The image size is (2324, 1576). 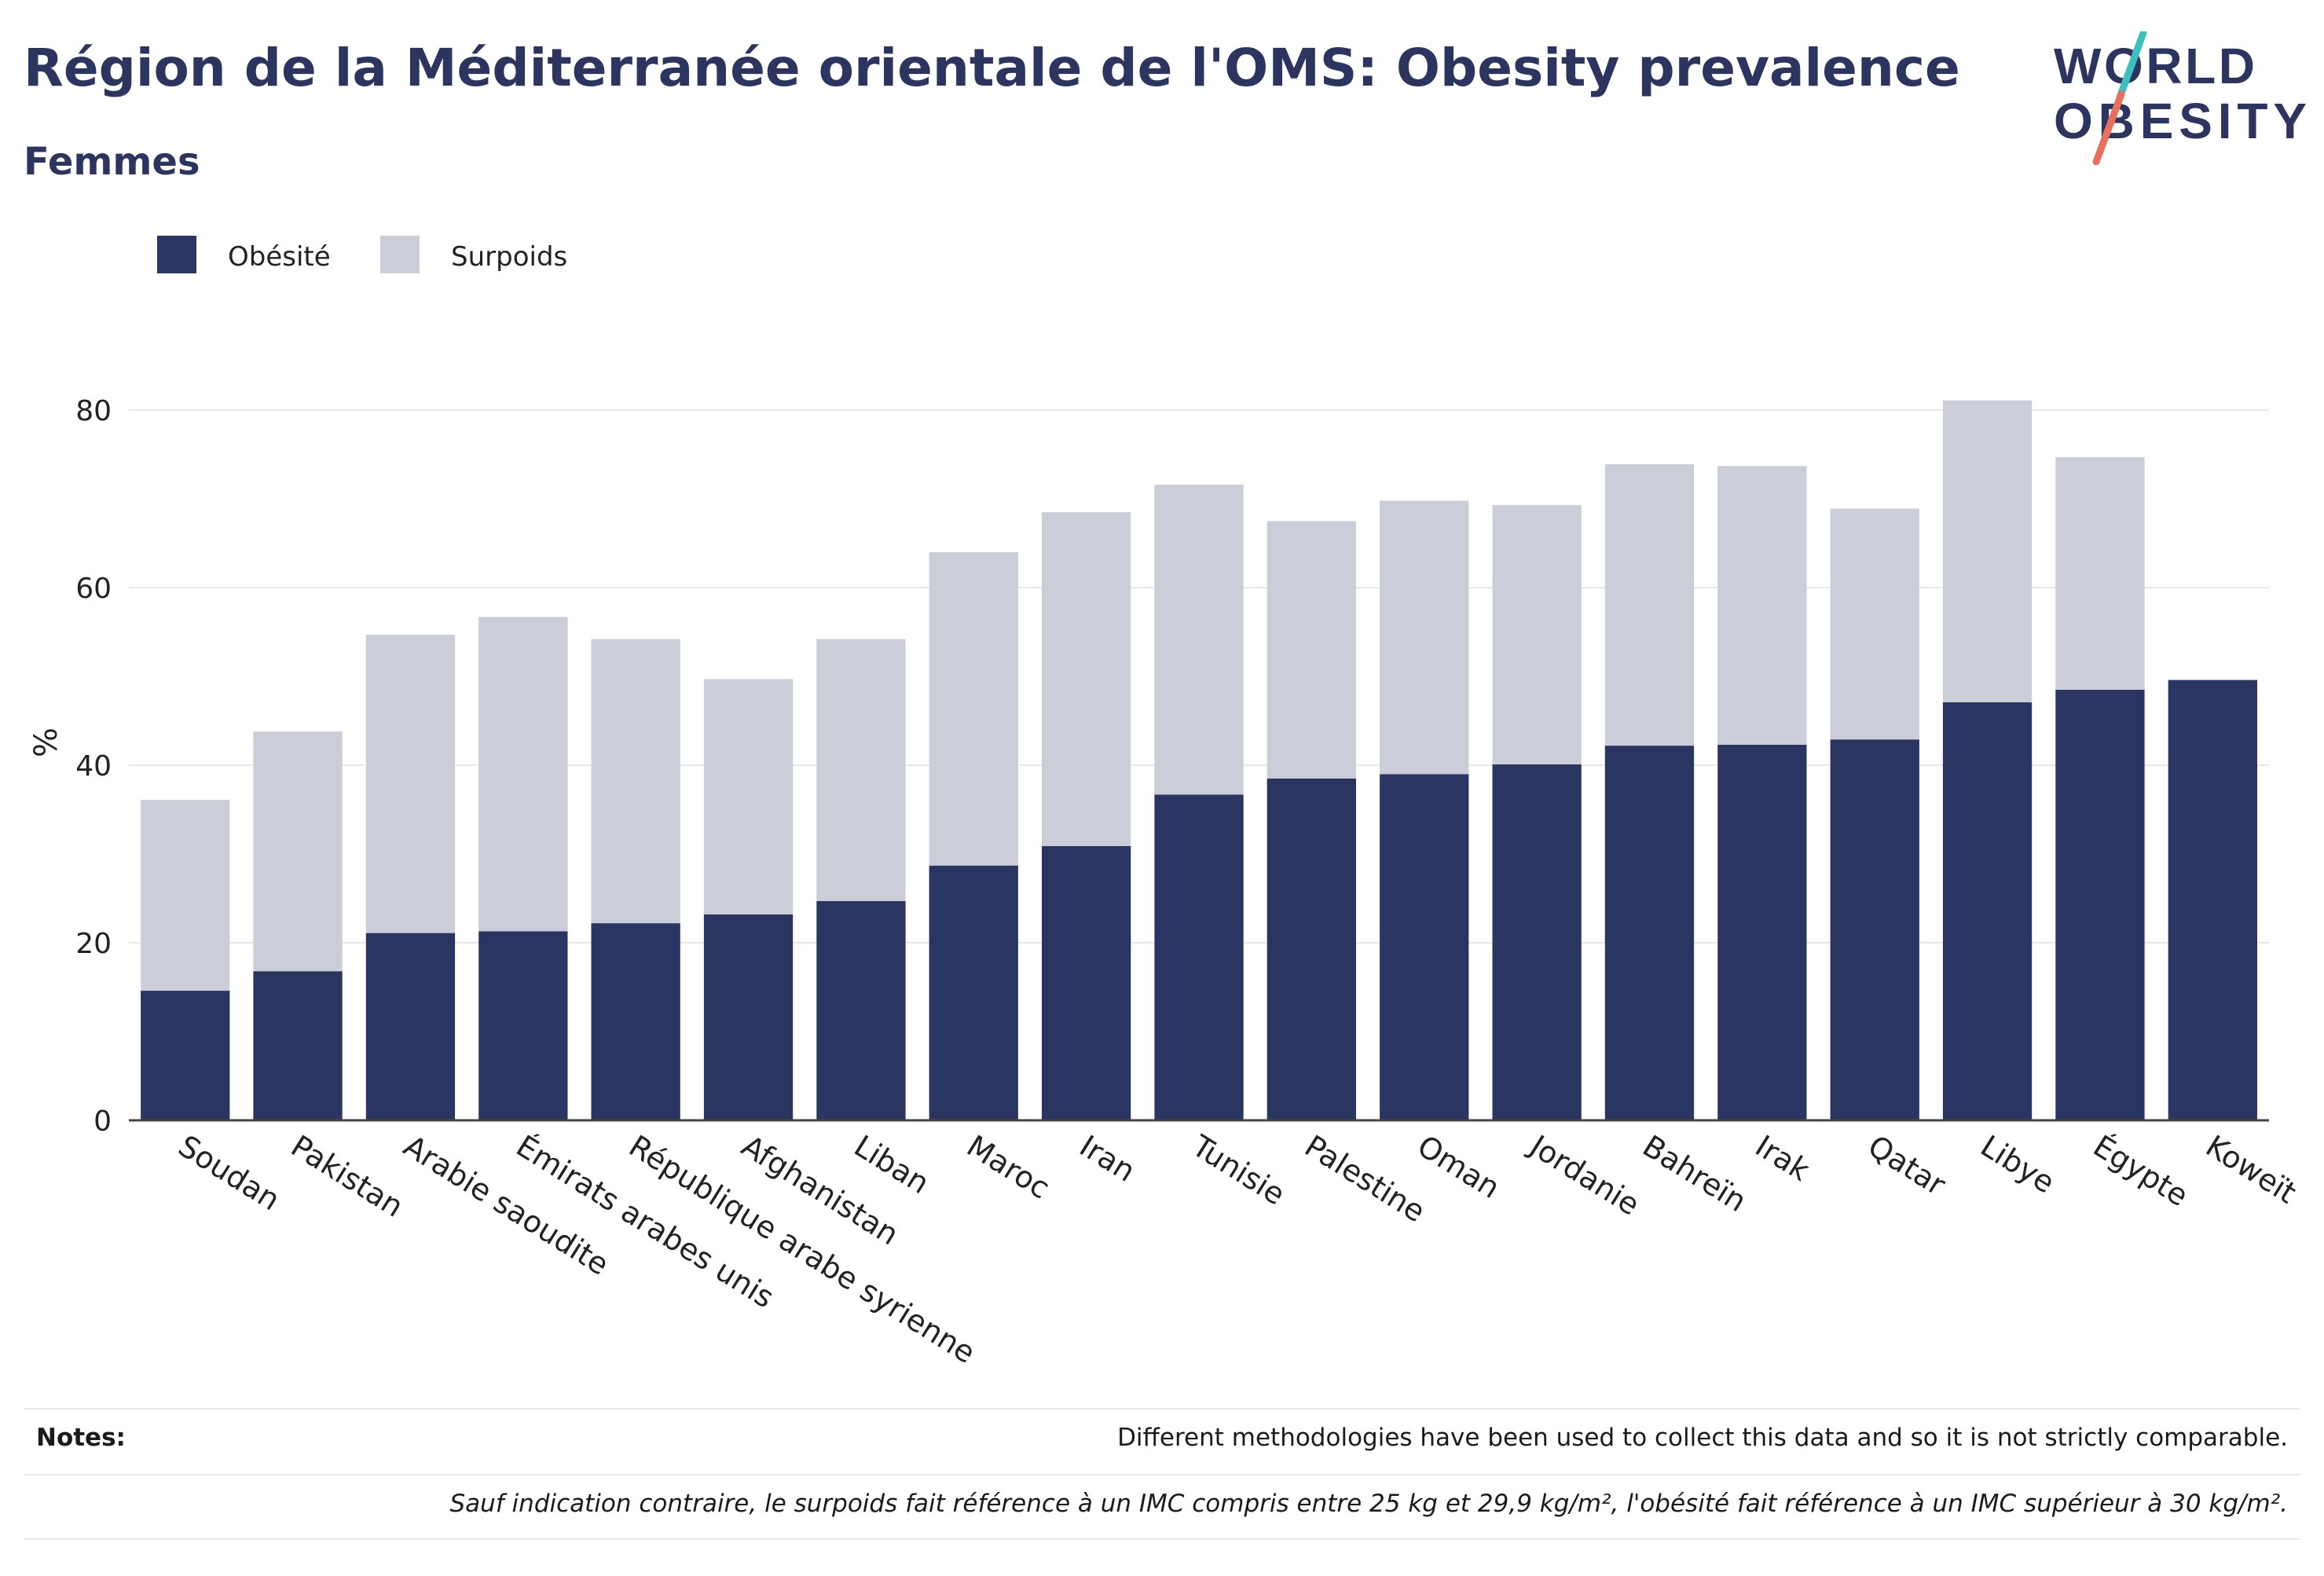 What do you see at coordinates (506, 1204) in the screenshot?
I see `x-tick-label: Arabie saoudite` at bounding box center [506, 1204].